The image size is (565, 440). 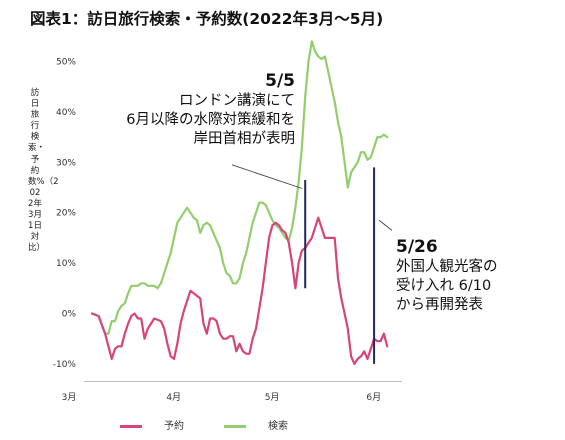 I want to click on annotation-line: 外国人観光客の, so click(x=447, y=267).